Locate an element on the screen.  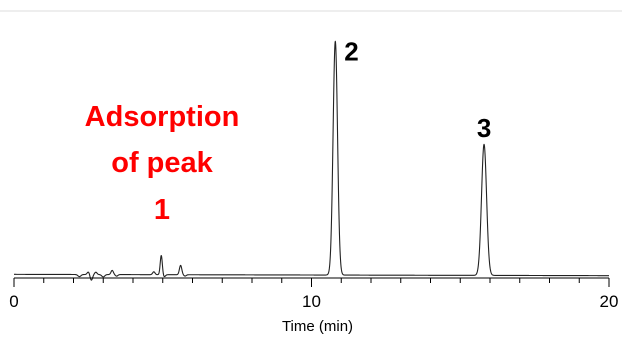
peak-label: 2 is located at coordinates (351, 51).